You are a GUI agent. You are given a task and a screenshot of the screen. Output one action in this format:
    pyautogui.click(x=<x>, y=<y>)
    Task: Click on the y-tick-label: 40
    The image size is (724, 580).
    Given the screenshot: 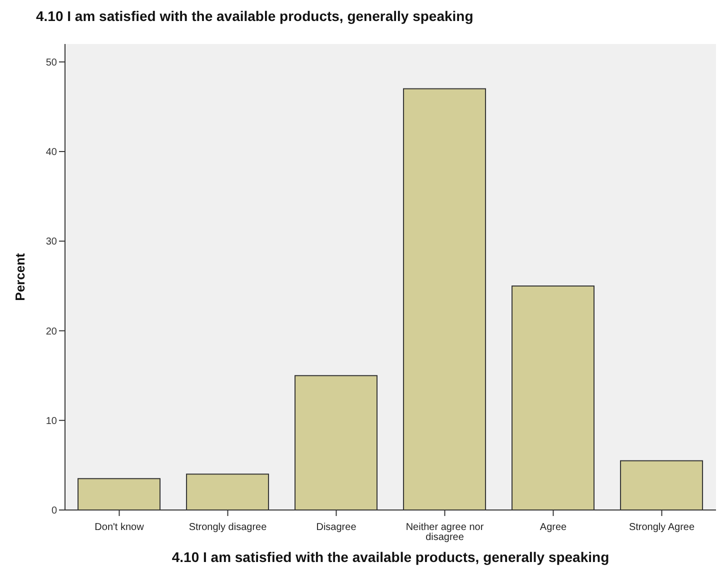 What is the action you would take?
    pyautogui.click(x=52, y=152)
    